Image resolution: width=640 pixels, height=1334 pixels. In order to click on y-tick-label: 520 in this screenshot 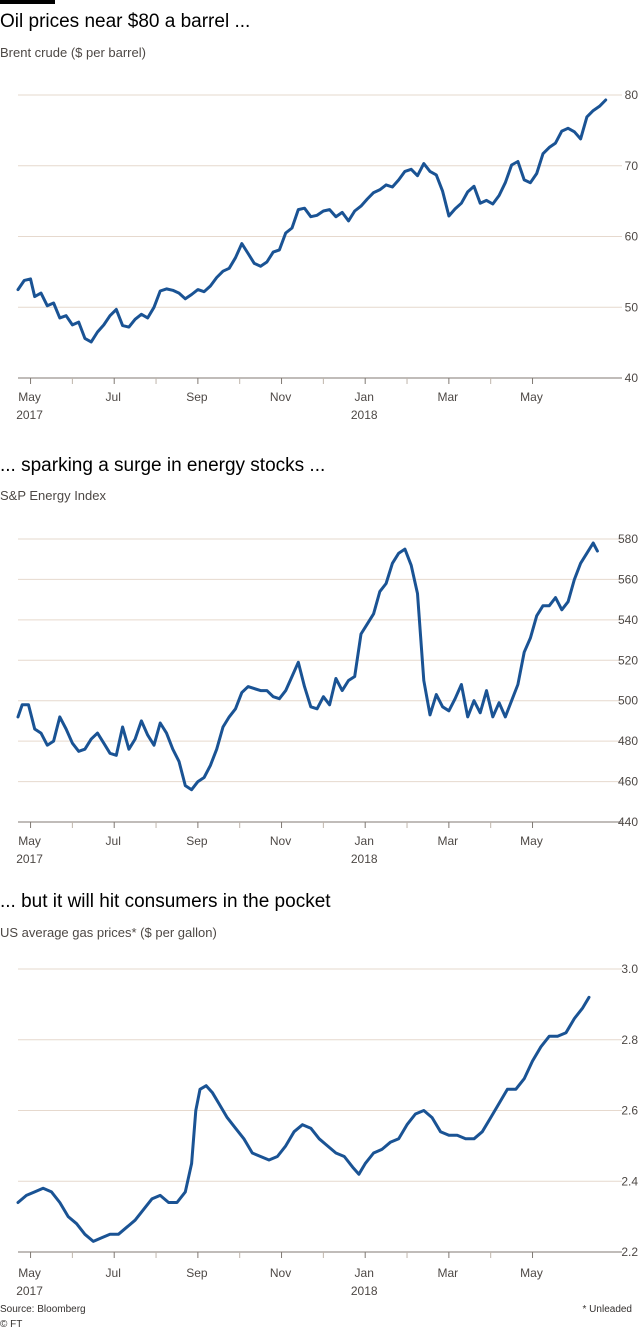, I will do `click(628, 660)`.